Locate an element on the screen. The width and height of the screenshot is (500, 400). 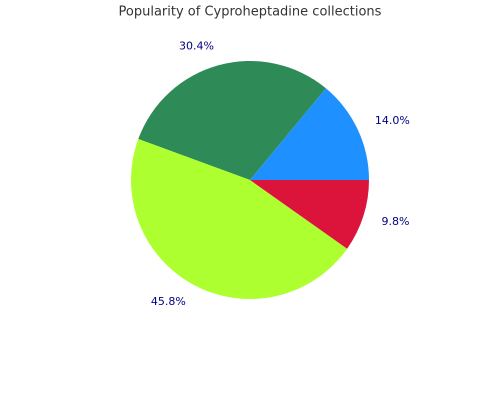
chart-title: Popularity of Cyproheptadine collections is located at coordinates (250, 12).